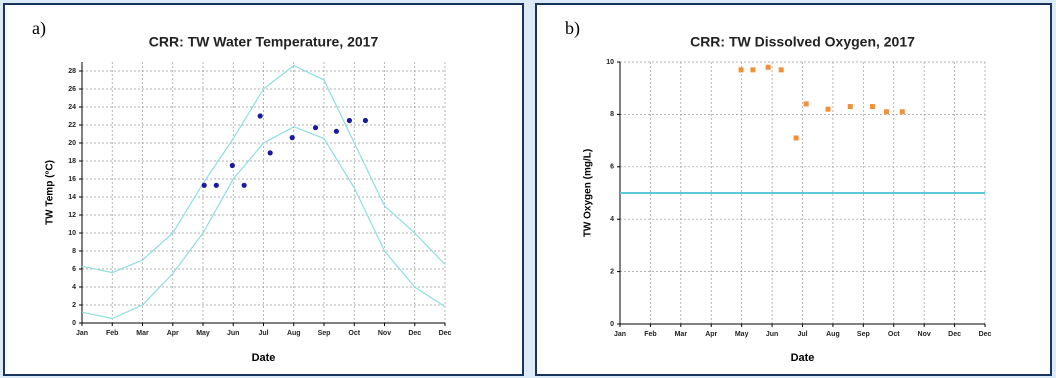 The height and width of the screenshot is (378, 1056). Describe the element at coordinates (72, 179) in the screenshot. I see `y-tick-label: 16` at that location.